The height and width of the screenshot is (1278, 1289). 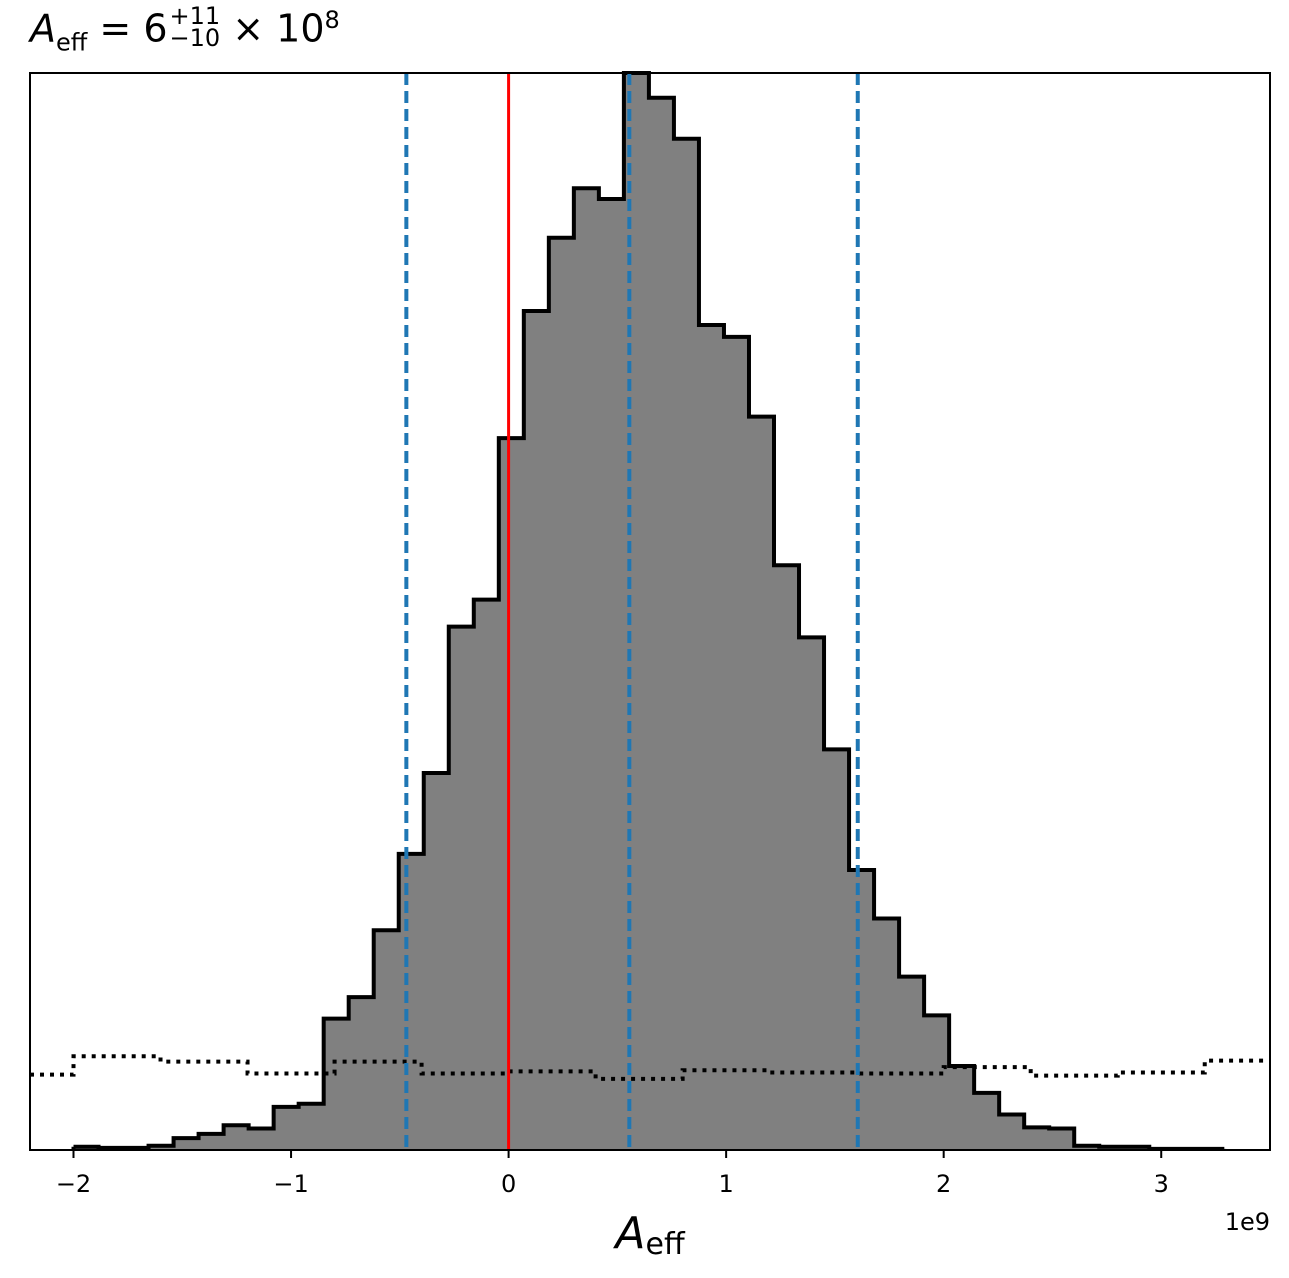 I want to click on prior-histogram, so click(x=650, y=1067).